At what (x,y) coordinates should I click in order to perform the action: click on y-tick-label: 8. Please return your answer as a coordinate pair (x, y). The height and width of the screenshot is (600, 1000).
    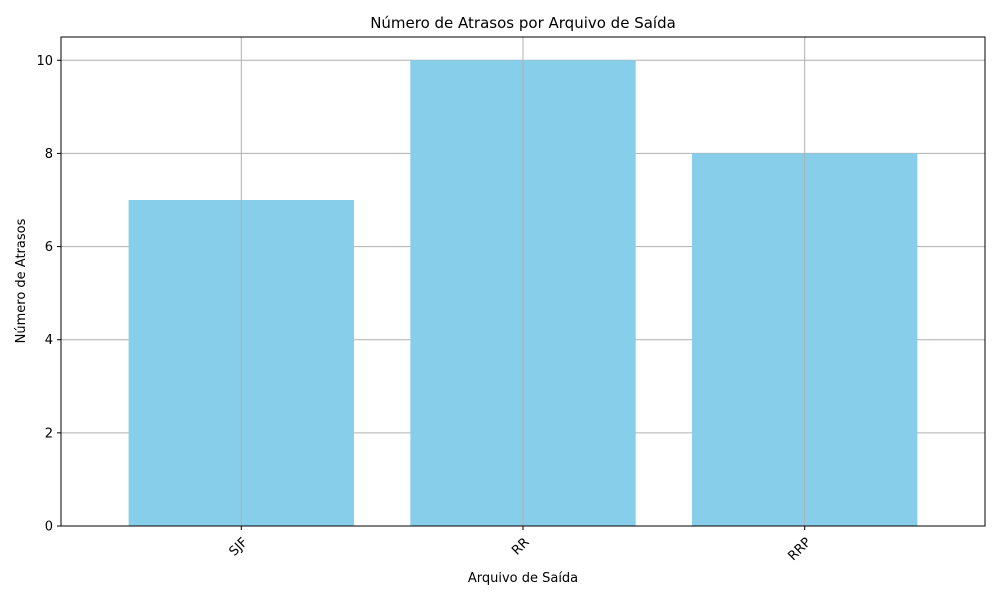
    Looking at the image, I should click on (49, 154).